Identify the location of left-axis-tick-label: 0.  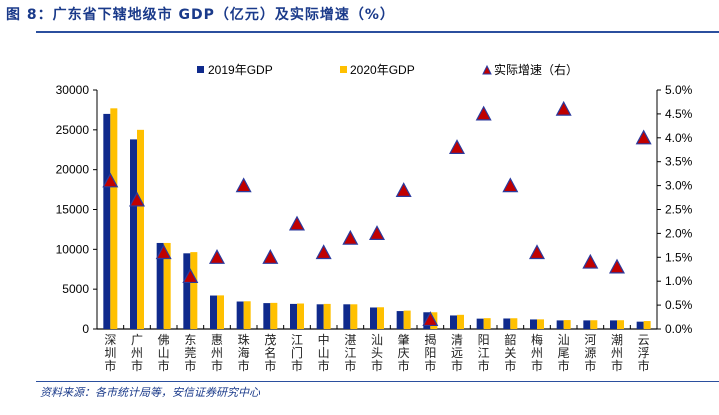
(85, 329).